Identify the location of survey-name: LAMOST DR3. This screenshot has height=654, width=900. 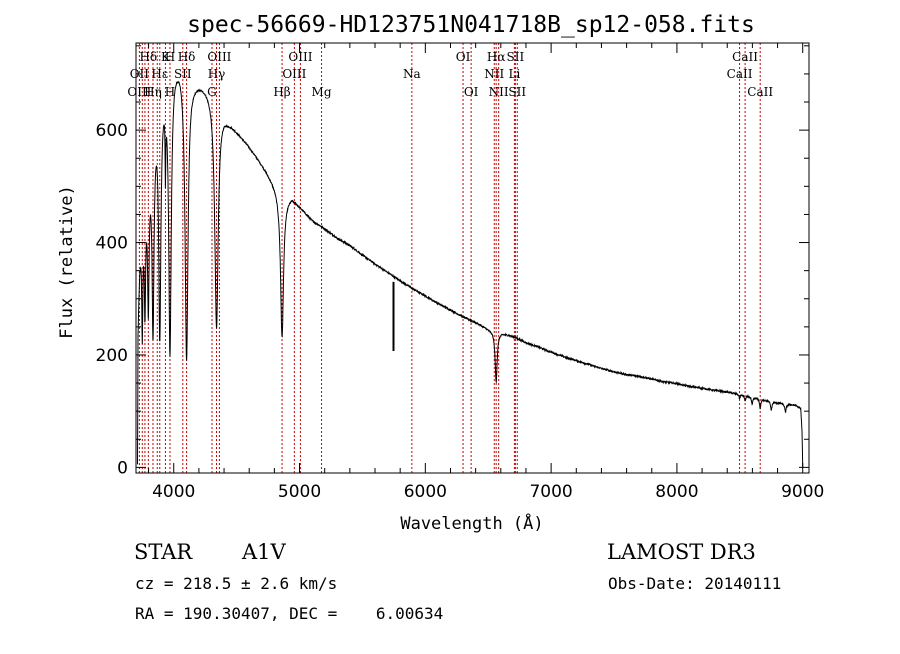
(681, 552).